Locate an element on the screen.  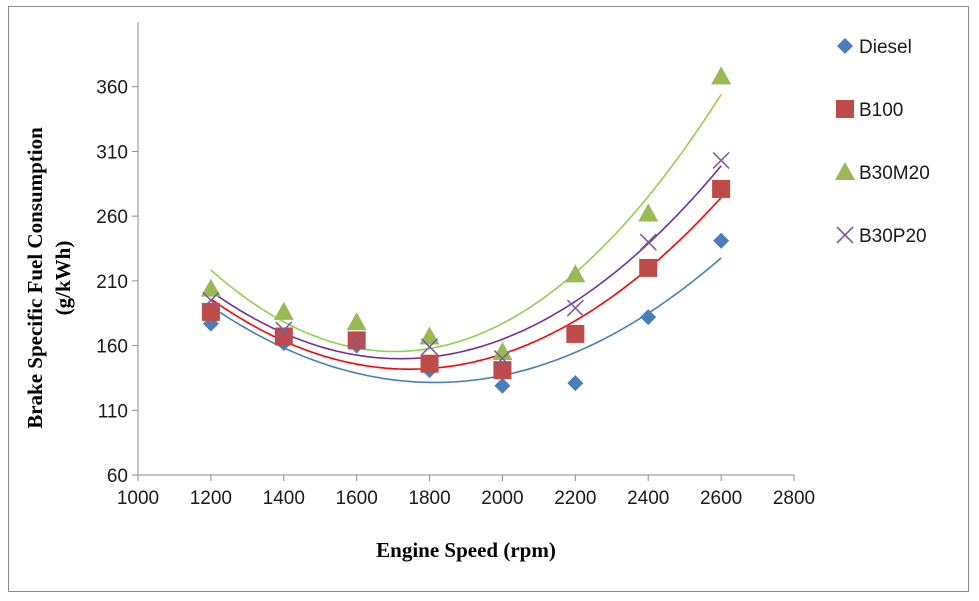
x-tick-label: 2800 is located at coordinates (794, 498).